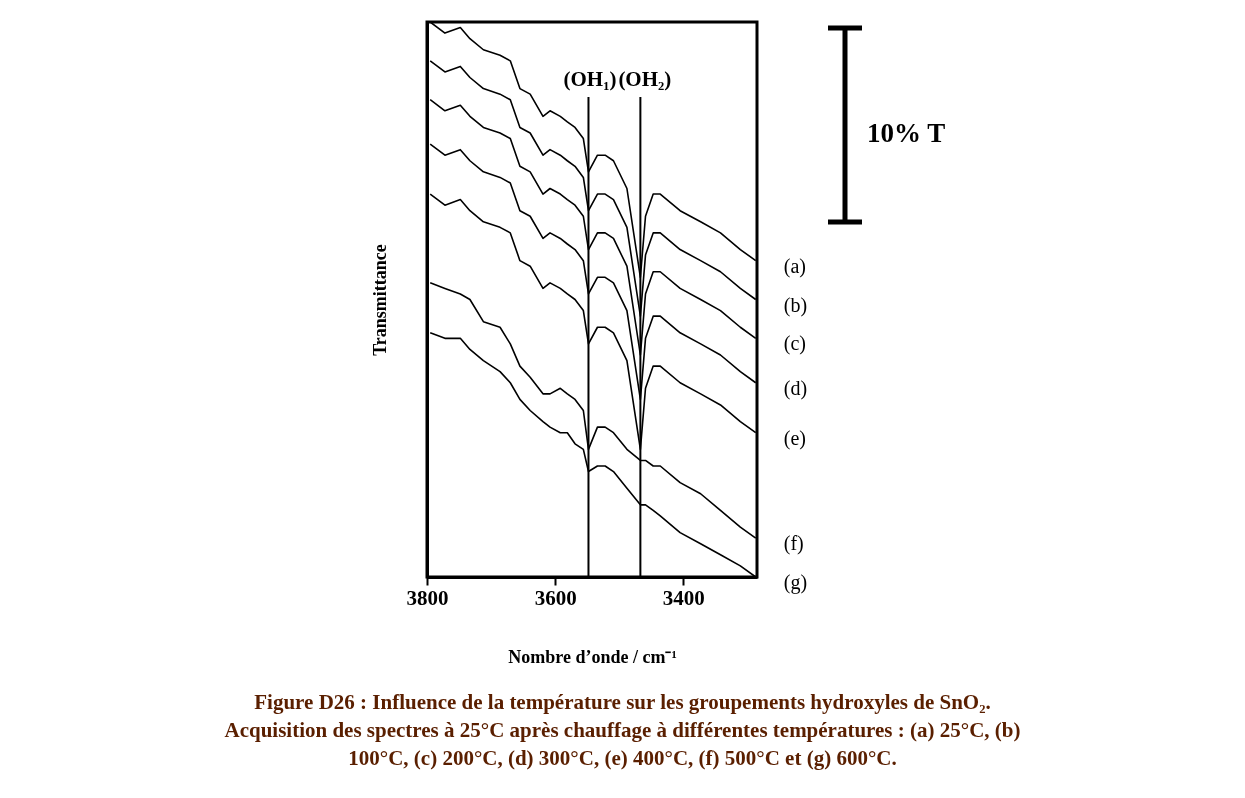  Describe the element at coordinates (645, 79) in the screenshot. I see `ref-line-label: (OH₂)` at that location.